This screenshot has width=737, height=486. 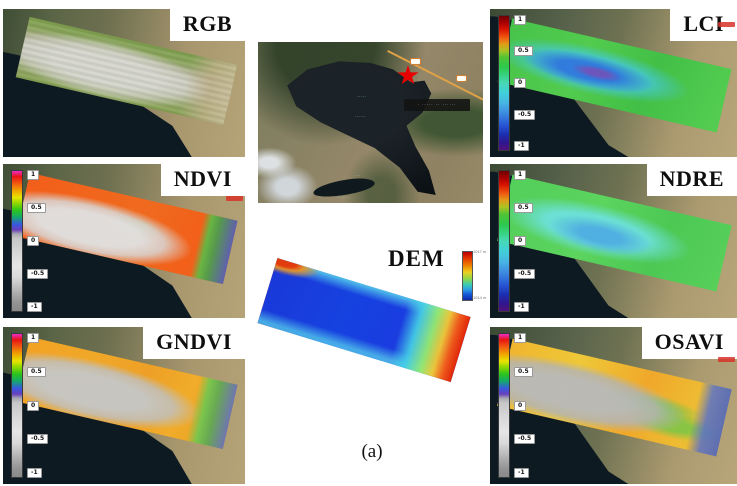 What do you see at coordinates (202, 180) in the screenshot?
I see `panel-label-ndvi: NDVI` at bounding box center [202, 180].